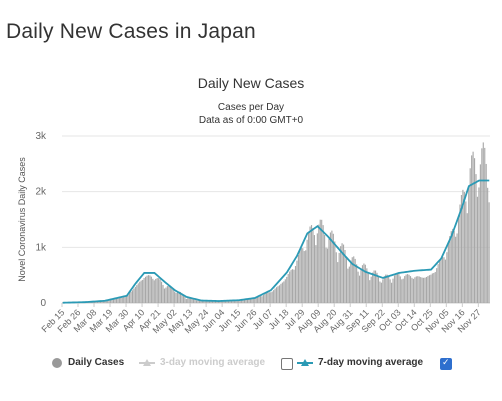 Image resolution: width=502 pixels, height=401 pixels. What do you see at coordinates (287, 364) in the screenshot?
I see `checkbox-3day-average` at bounding box center [287, 364].